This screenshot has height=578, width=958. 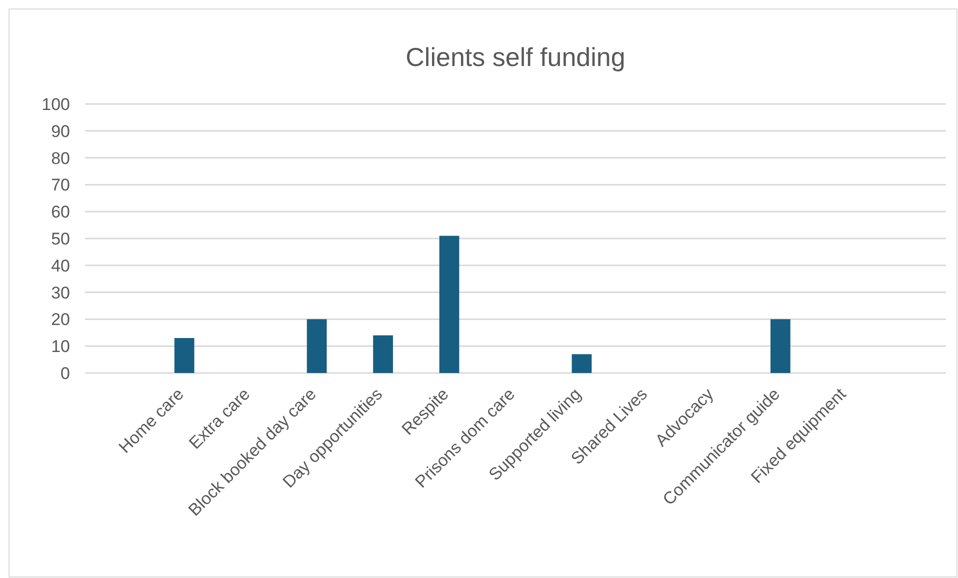 I want to click on y-tick-label: 20, so click(x=60, y=320).